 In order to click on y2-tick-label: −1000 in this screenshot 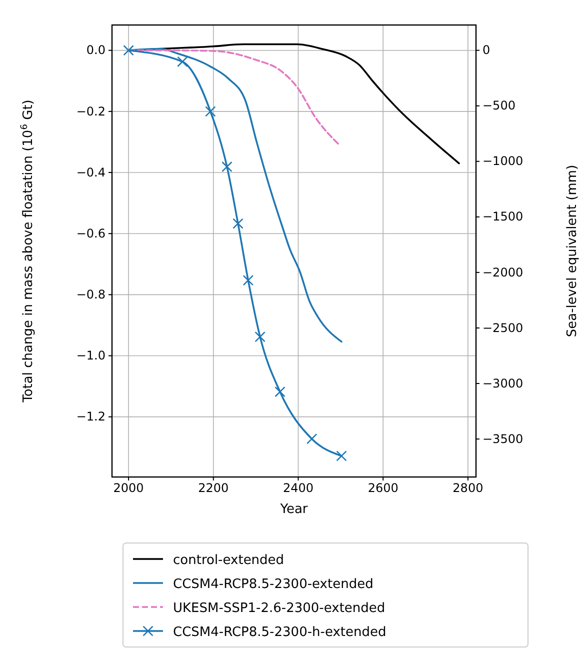, I will do `click(503, 161)`.